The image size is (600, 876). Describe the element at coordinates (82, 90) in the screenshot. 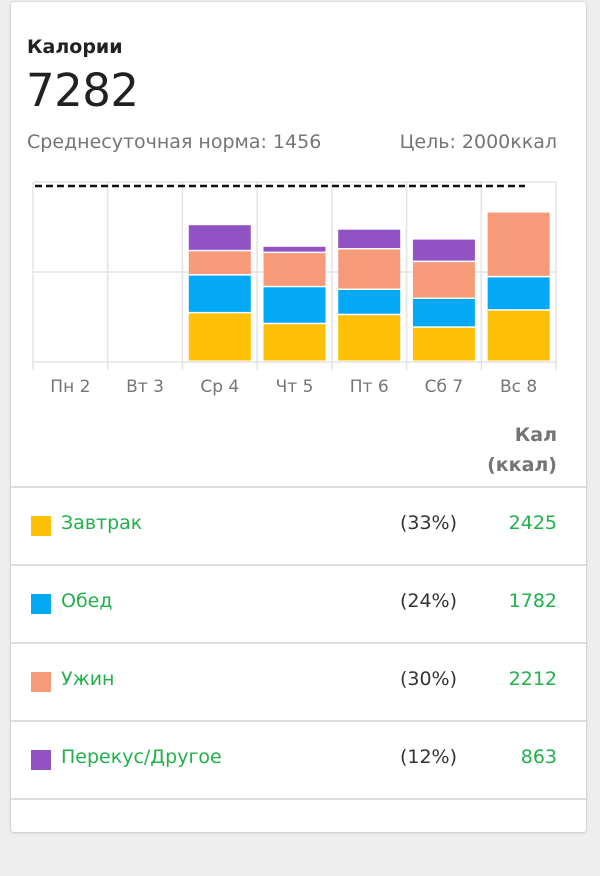

I see `total-calories: 7282` at that location.